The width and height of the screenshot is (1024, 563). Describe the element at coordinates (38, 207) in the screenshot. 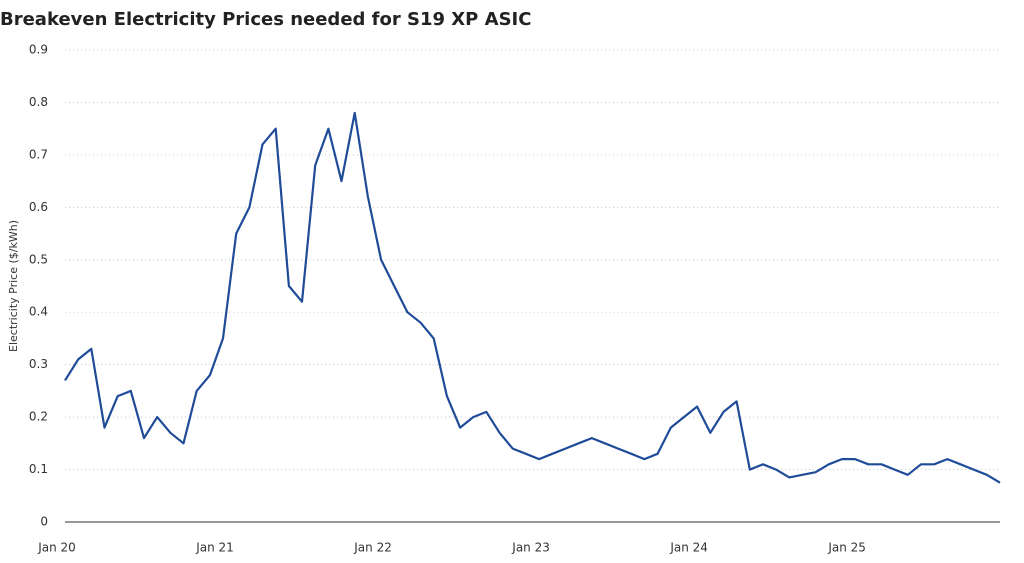

I see `y-tick-label: 0.6` at that location.